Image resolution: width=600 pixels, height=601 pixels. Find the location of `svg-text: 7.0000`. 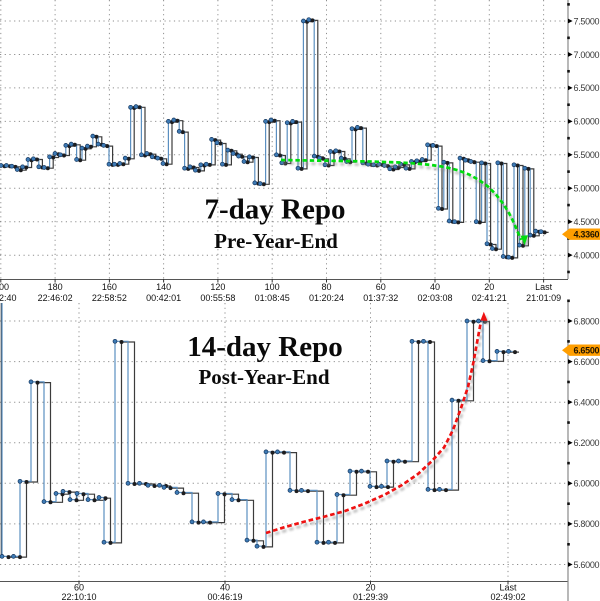

svg-text: 7.0000 is located at coordinates (587, 55).